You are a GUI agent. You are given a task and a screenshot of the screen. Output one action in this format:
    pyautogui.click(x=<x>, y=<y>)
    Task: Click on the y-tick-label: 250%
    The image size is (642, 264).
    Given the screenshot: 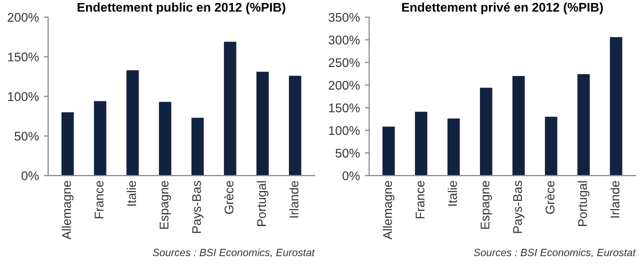 What is the action you would take?
    pyautogui.click(x=344, y=63)
    